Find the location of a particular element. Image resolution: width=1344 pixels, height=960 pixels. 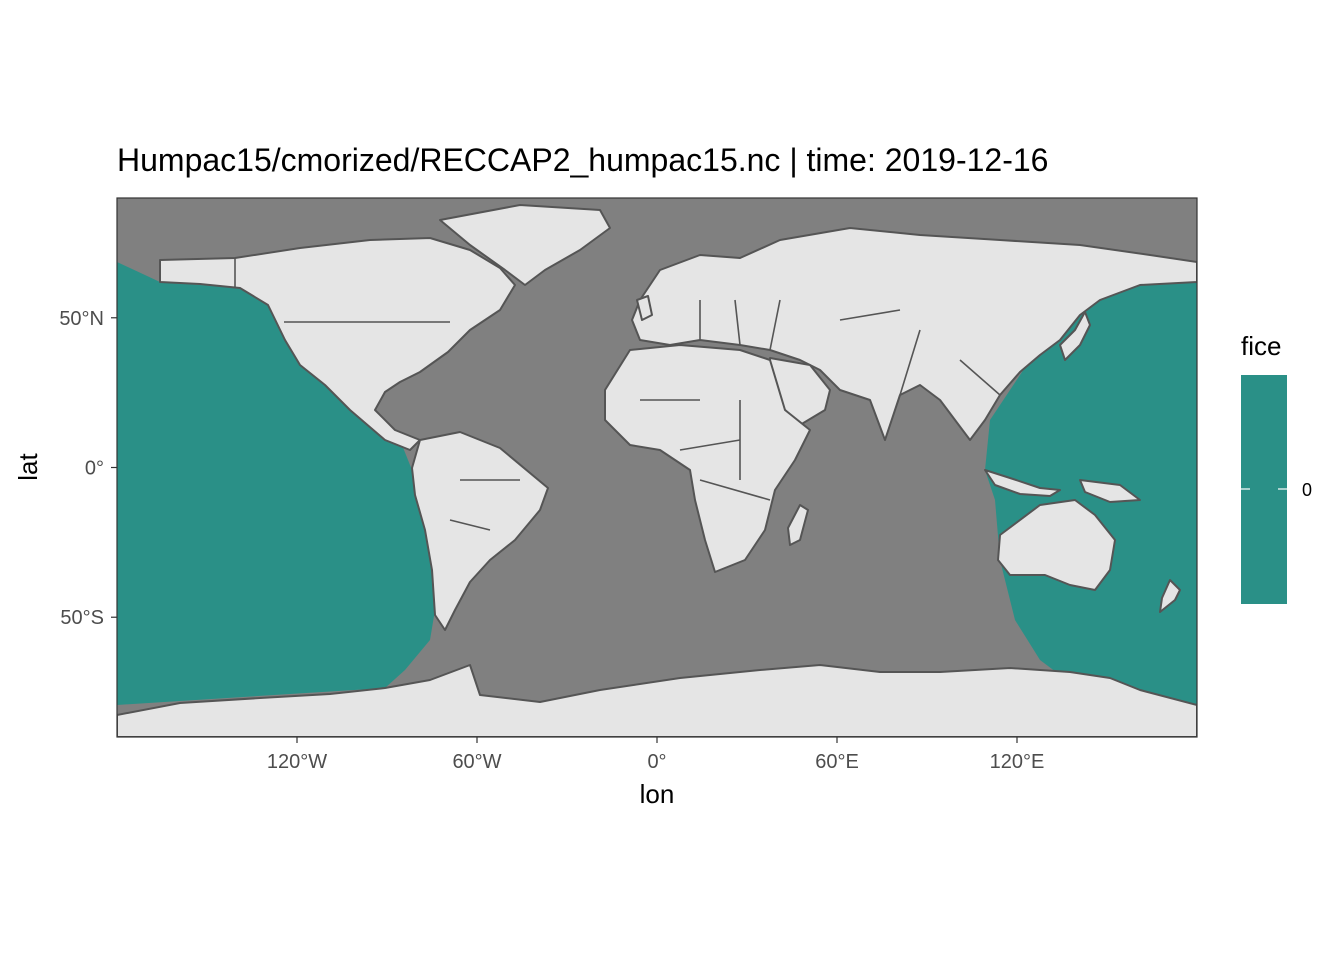

pacific-fice-west is located at coordinates (276, 483).